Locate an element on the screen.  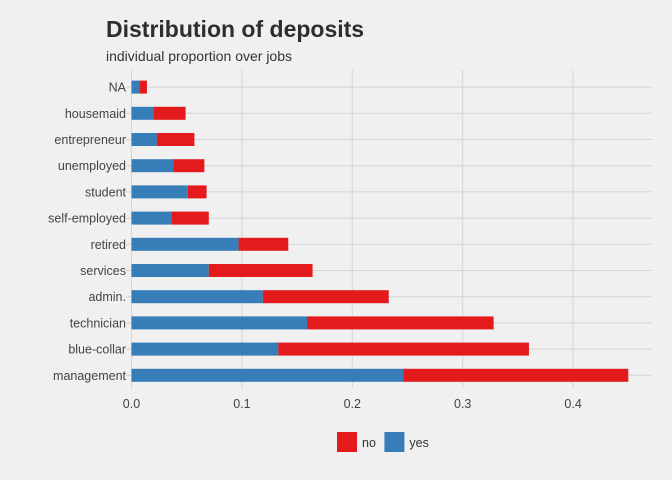
y-tick-label: technician is located at coordinates (98, 323).